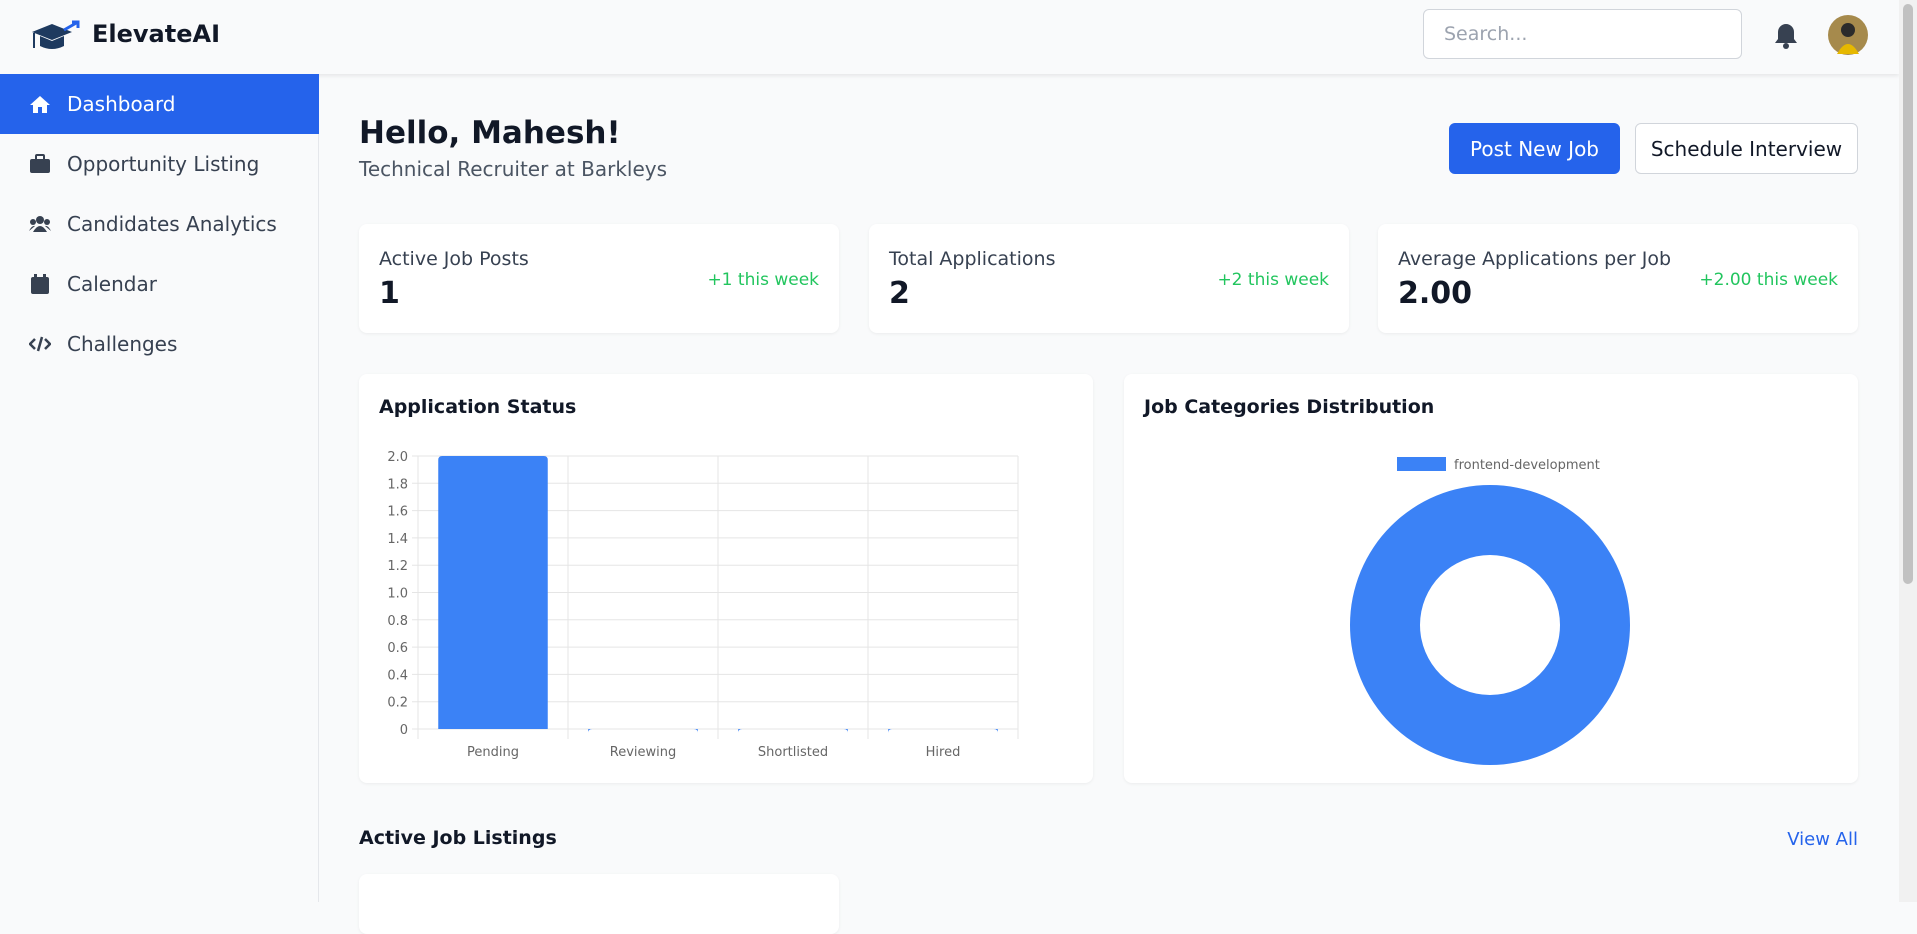  Describe the element at coordinates (943, 752) in the screenshot. I see `x-tick-label: Hired` at that location.